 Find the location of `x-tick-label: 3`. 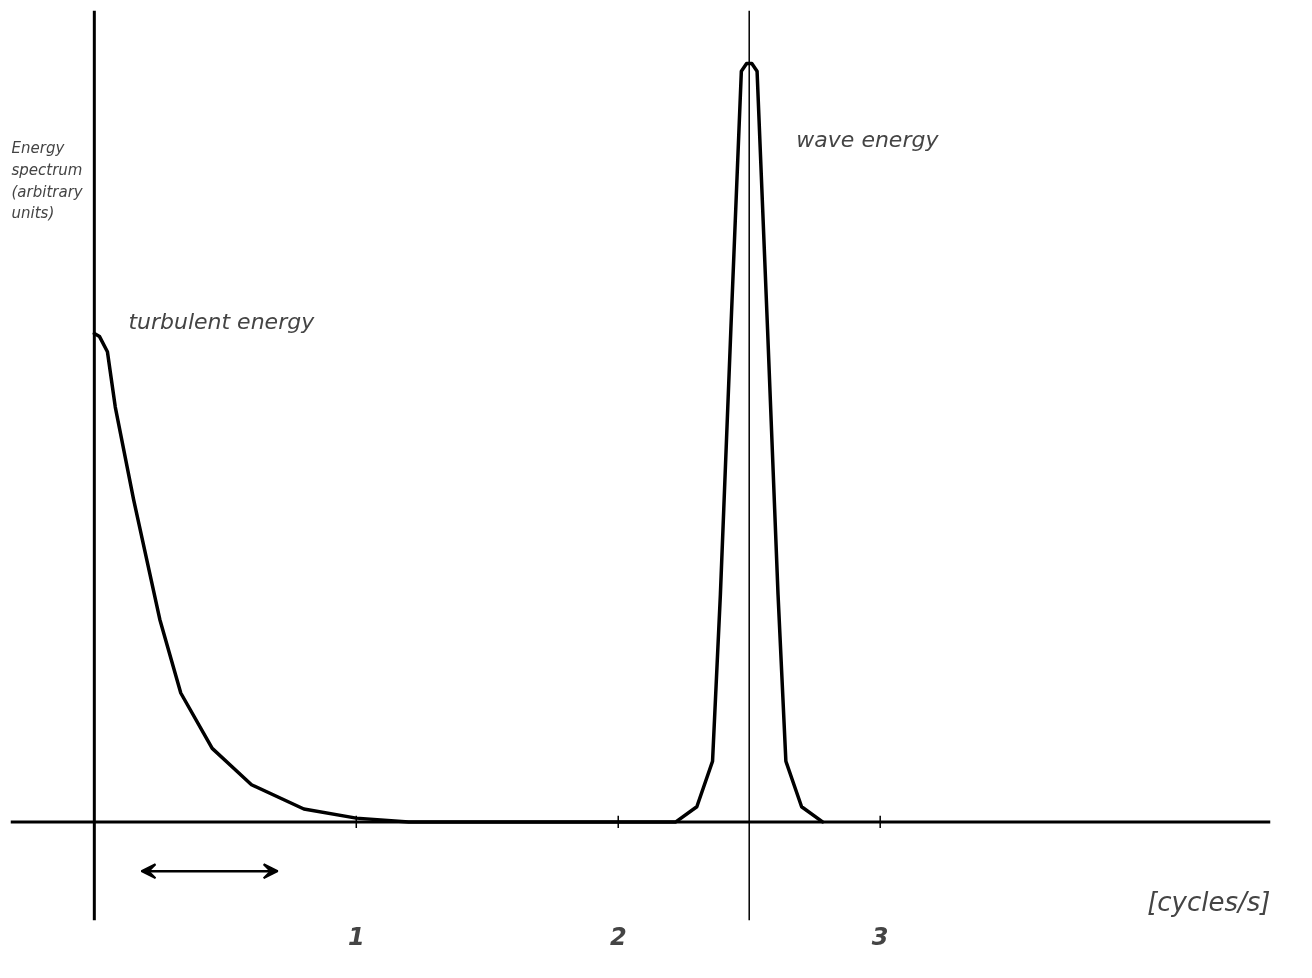

x-tick-label: 3 is located at coordinates (880, 936).